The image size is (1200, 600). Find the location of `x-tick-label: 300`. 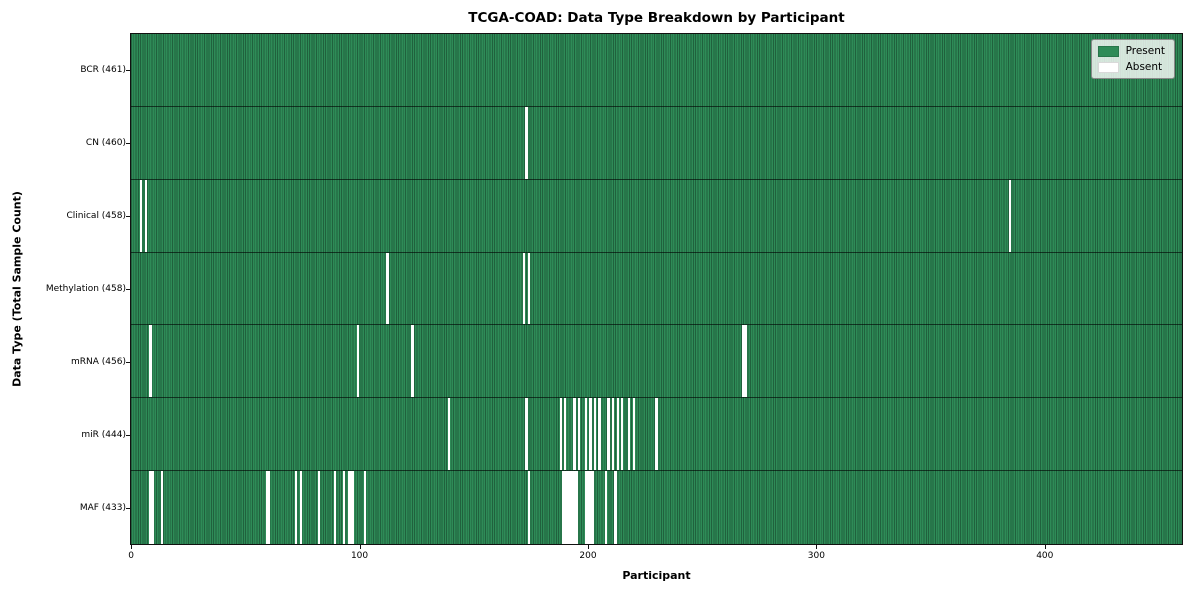

x-tick-label: 300 is located at coordinates (816, 556).